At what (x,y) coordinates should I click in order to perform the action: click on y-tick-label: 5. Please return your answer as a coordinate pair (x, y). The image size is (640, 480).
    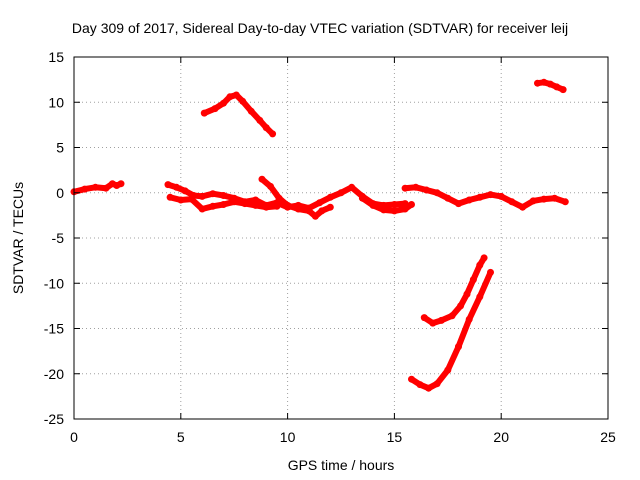
    Looking at the image, I should click on (60, 148).